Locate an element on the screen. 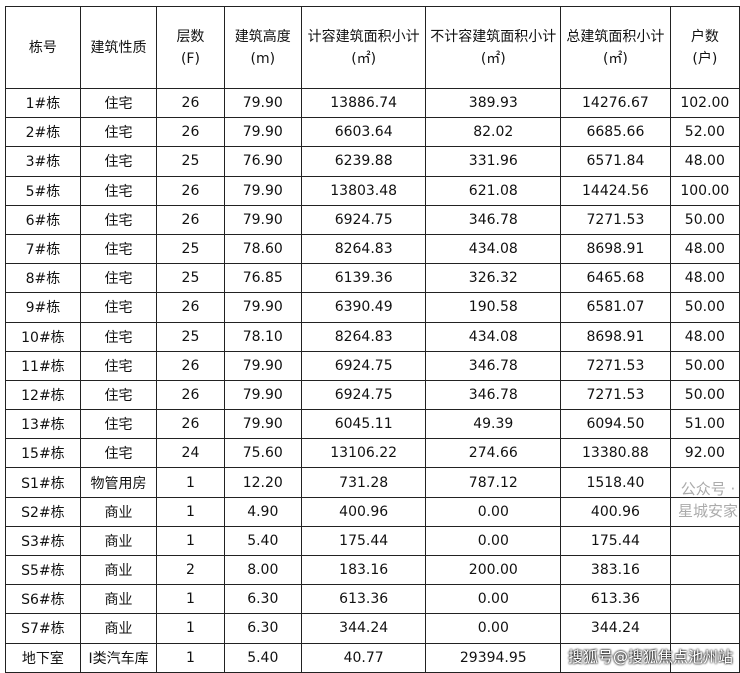 The image size is (740, 673). table-cell: 100.00 is located at coordinates (704, 190).